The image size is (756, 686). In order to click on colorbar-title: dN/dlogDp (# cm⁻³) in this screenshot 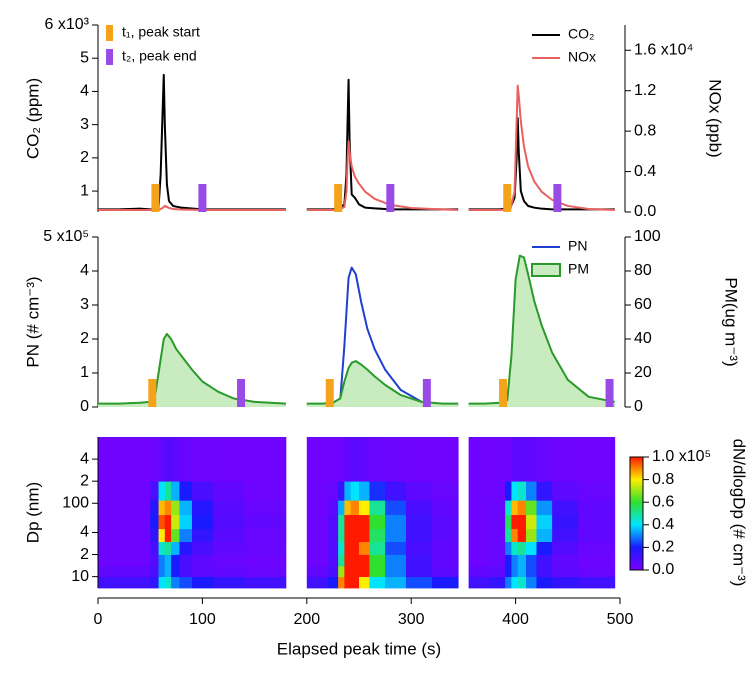, I will do `click(739, 513)`.